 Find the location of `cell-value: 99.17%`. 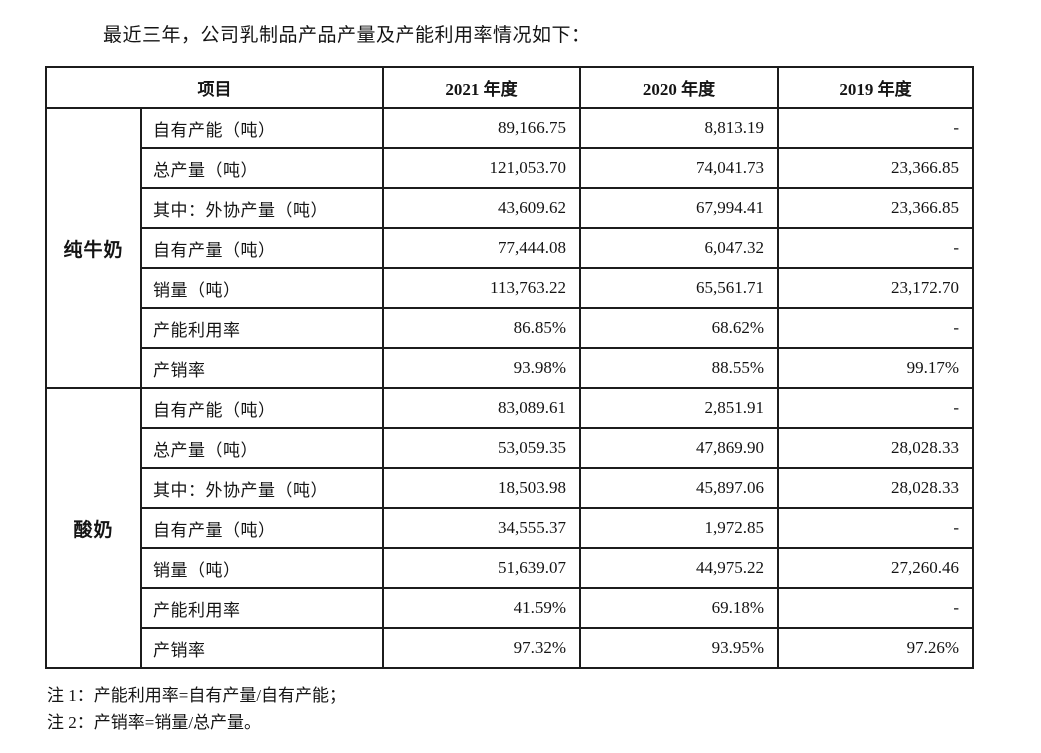

cell-value: 99.17% is located at coordinates (875, 368).